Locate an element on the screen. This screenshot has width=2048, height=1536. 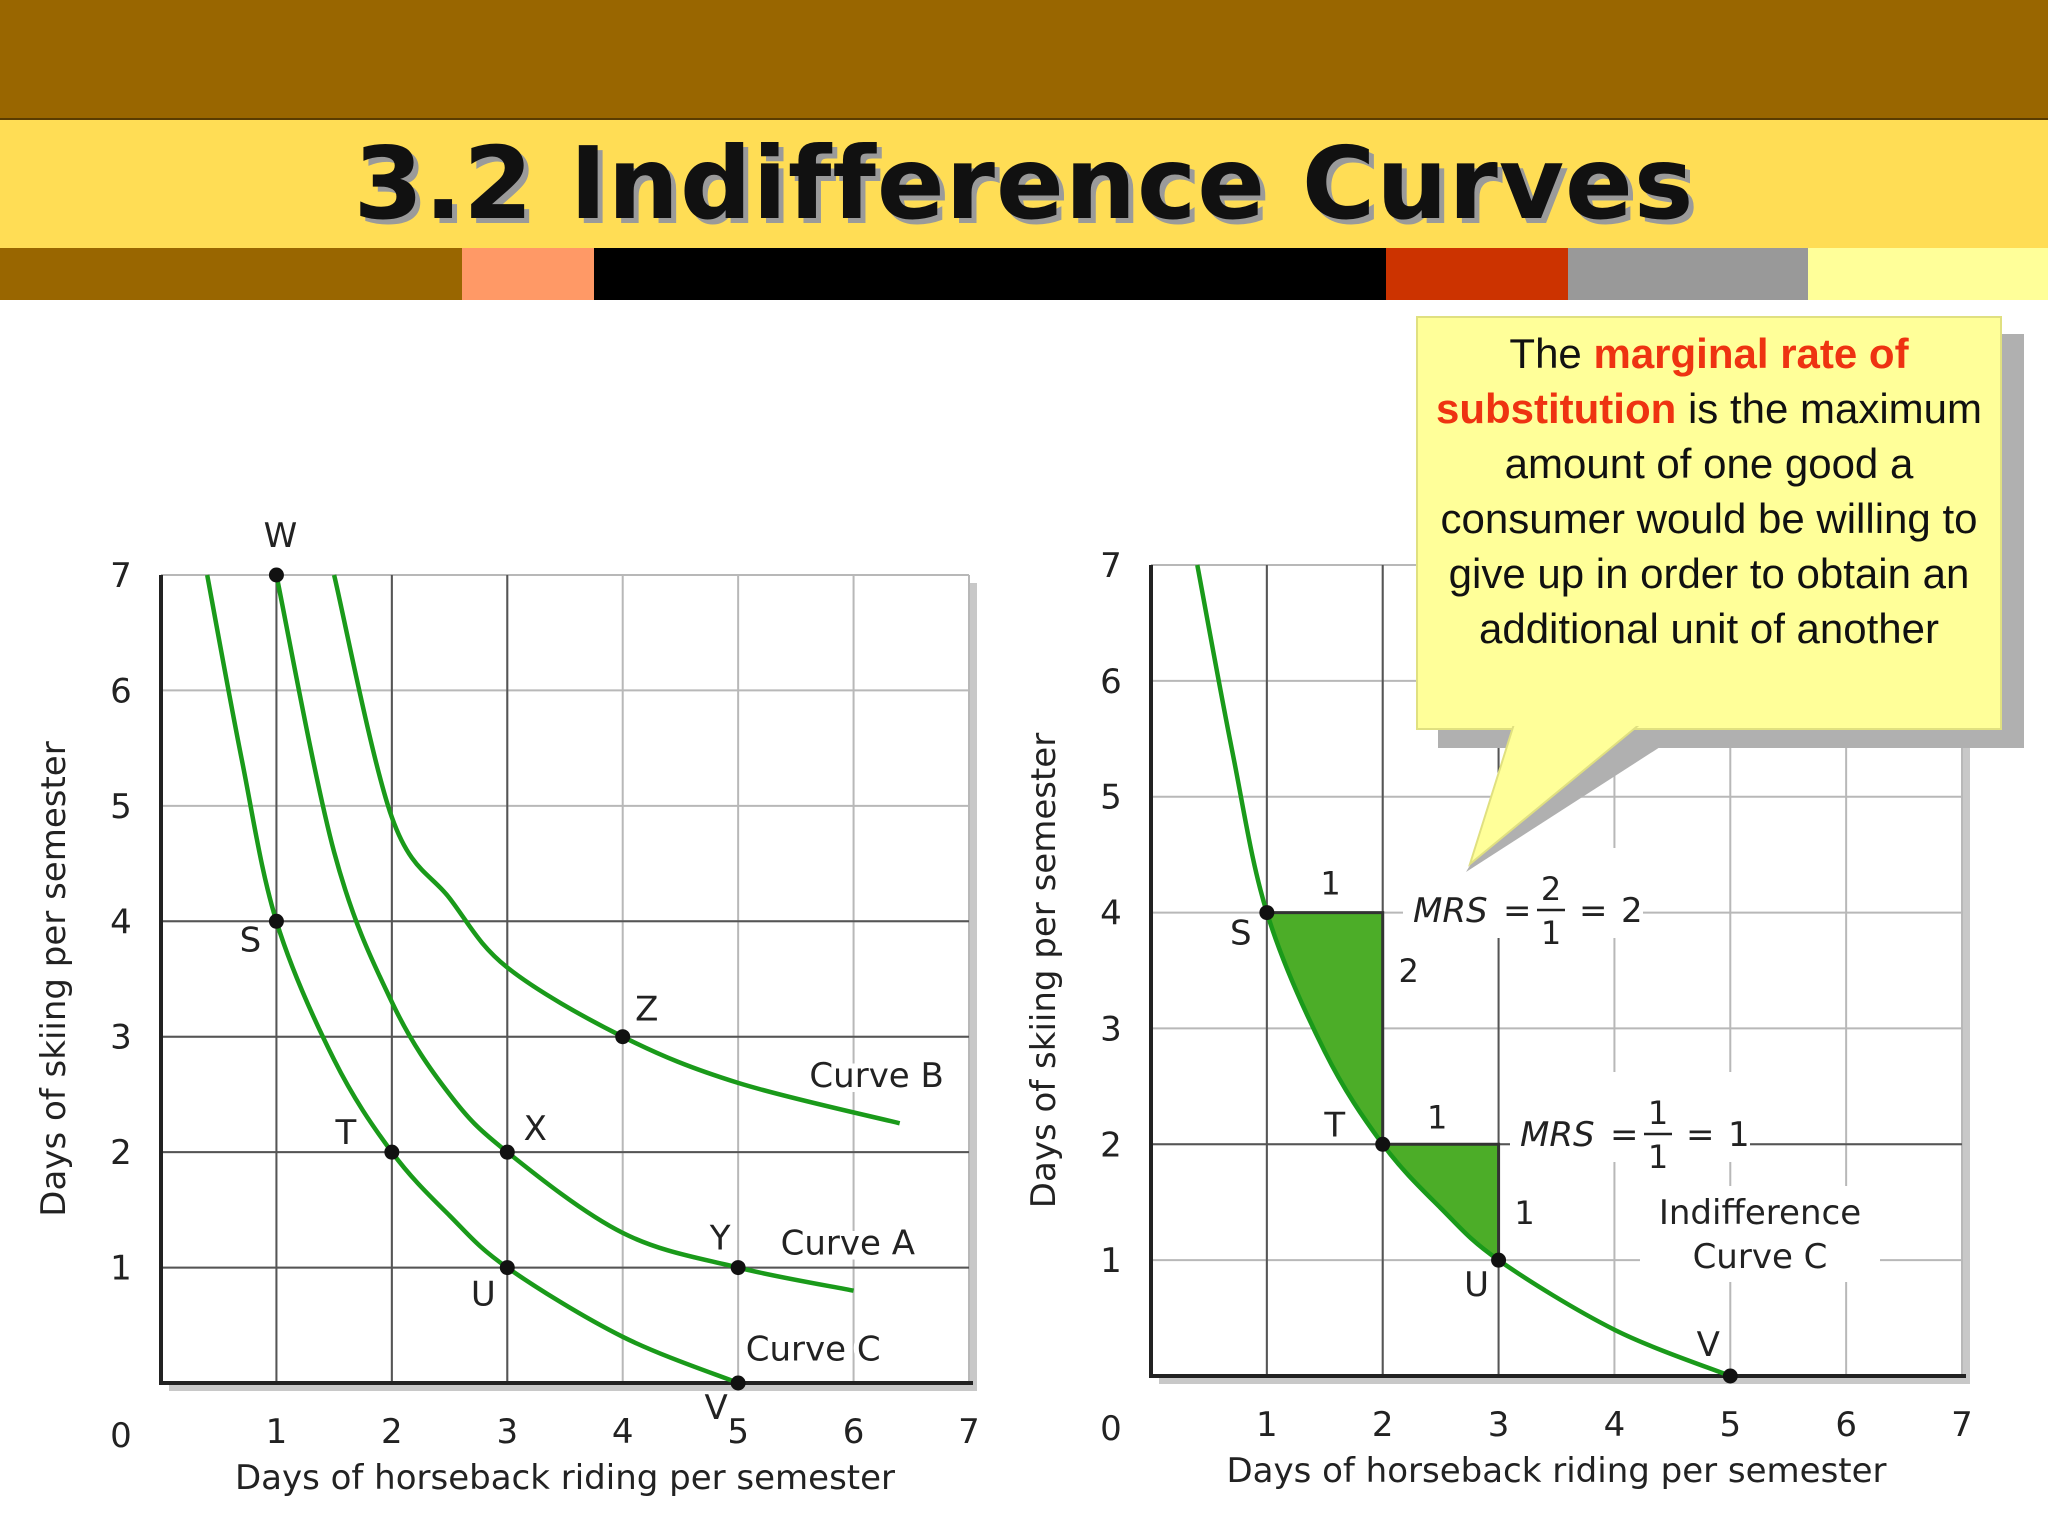
header-divider is located at coordinates (1024, 119).